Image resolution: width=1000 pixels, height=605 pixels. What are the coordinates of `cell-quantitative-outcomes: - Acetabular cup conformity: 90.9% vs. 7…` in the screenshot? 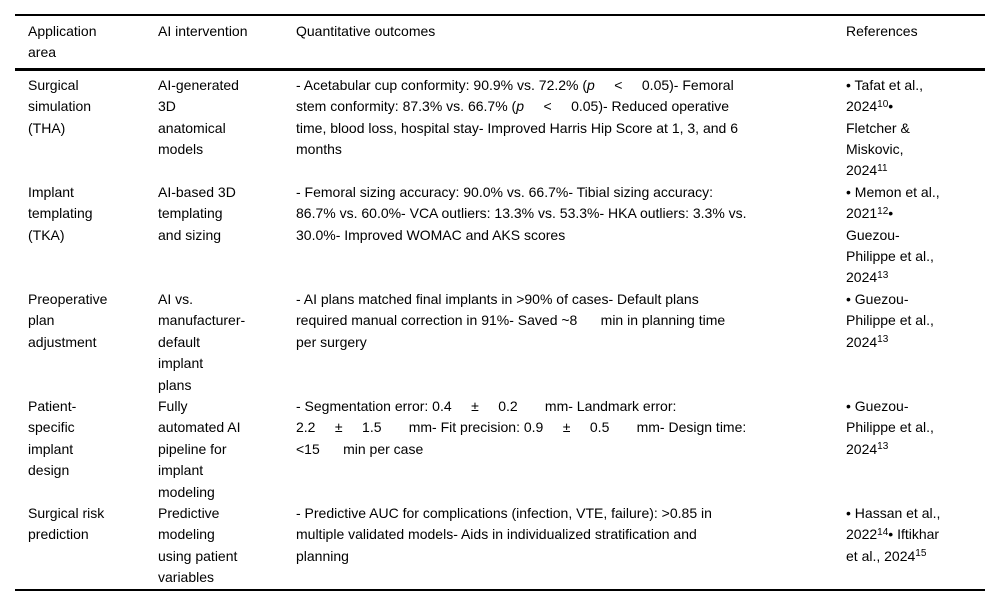 It's located at (517, 117).